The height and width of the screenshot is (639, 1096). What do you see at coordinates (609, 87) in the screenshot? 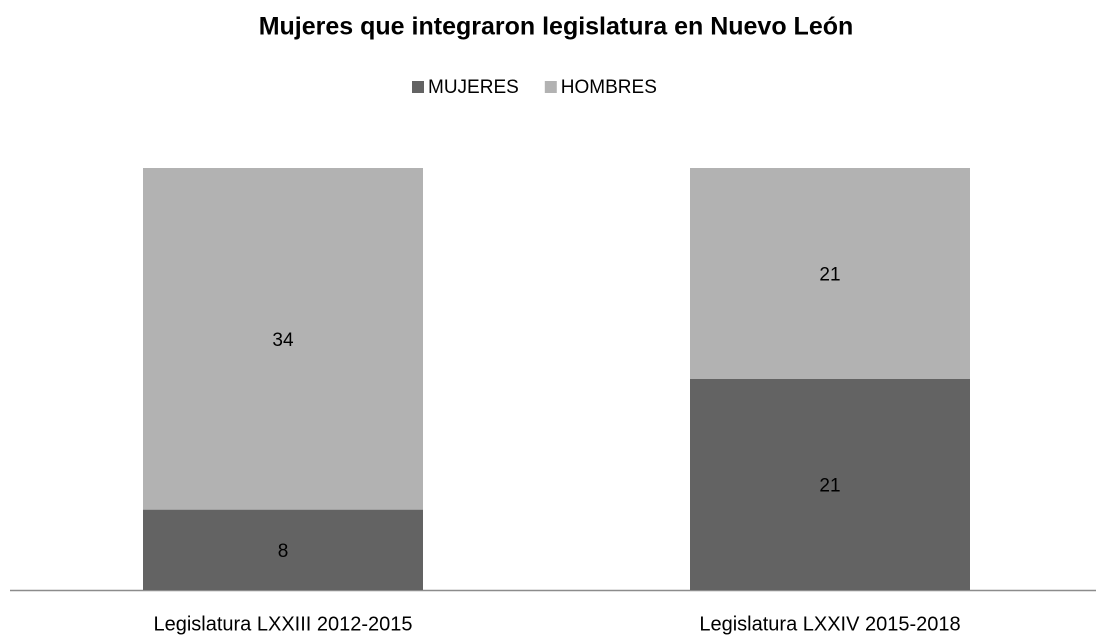
I see `legend-label: HOMBRES` at bounding box center [609, 87].